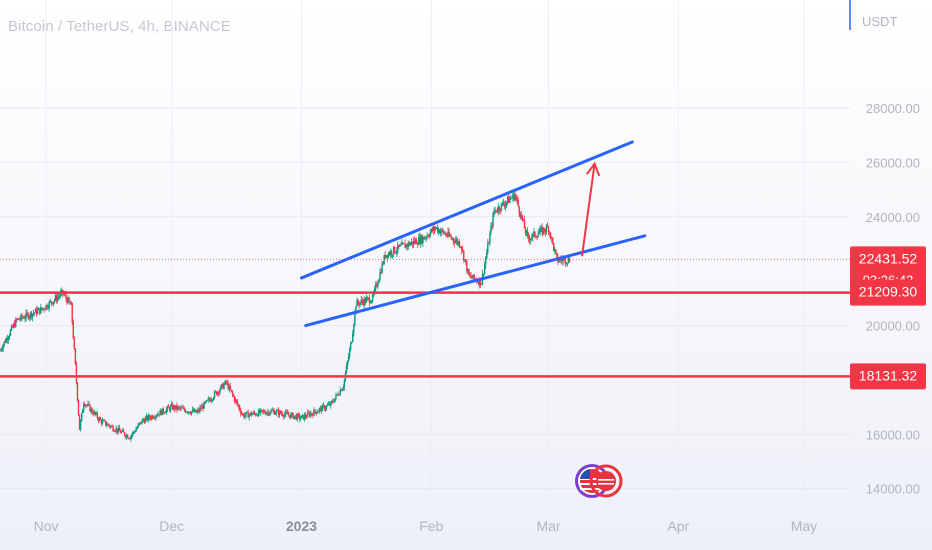 The width and height of the screenshot is (932, 550). What do you see at coordinates (591, 209) in the screenshot?
I see `target-arrow` at bounding box center [591, 209].